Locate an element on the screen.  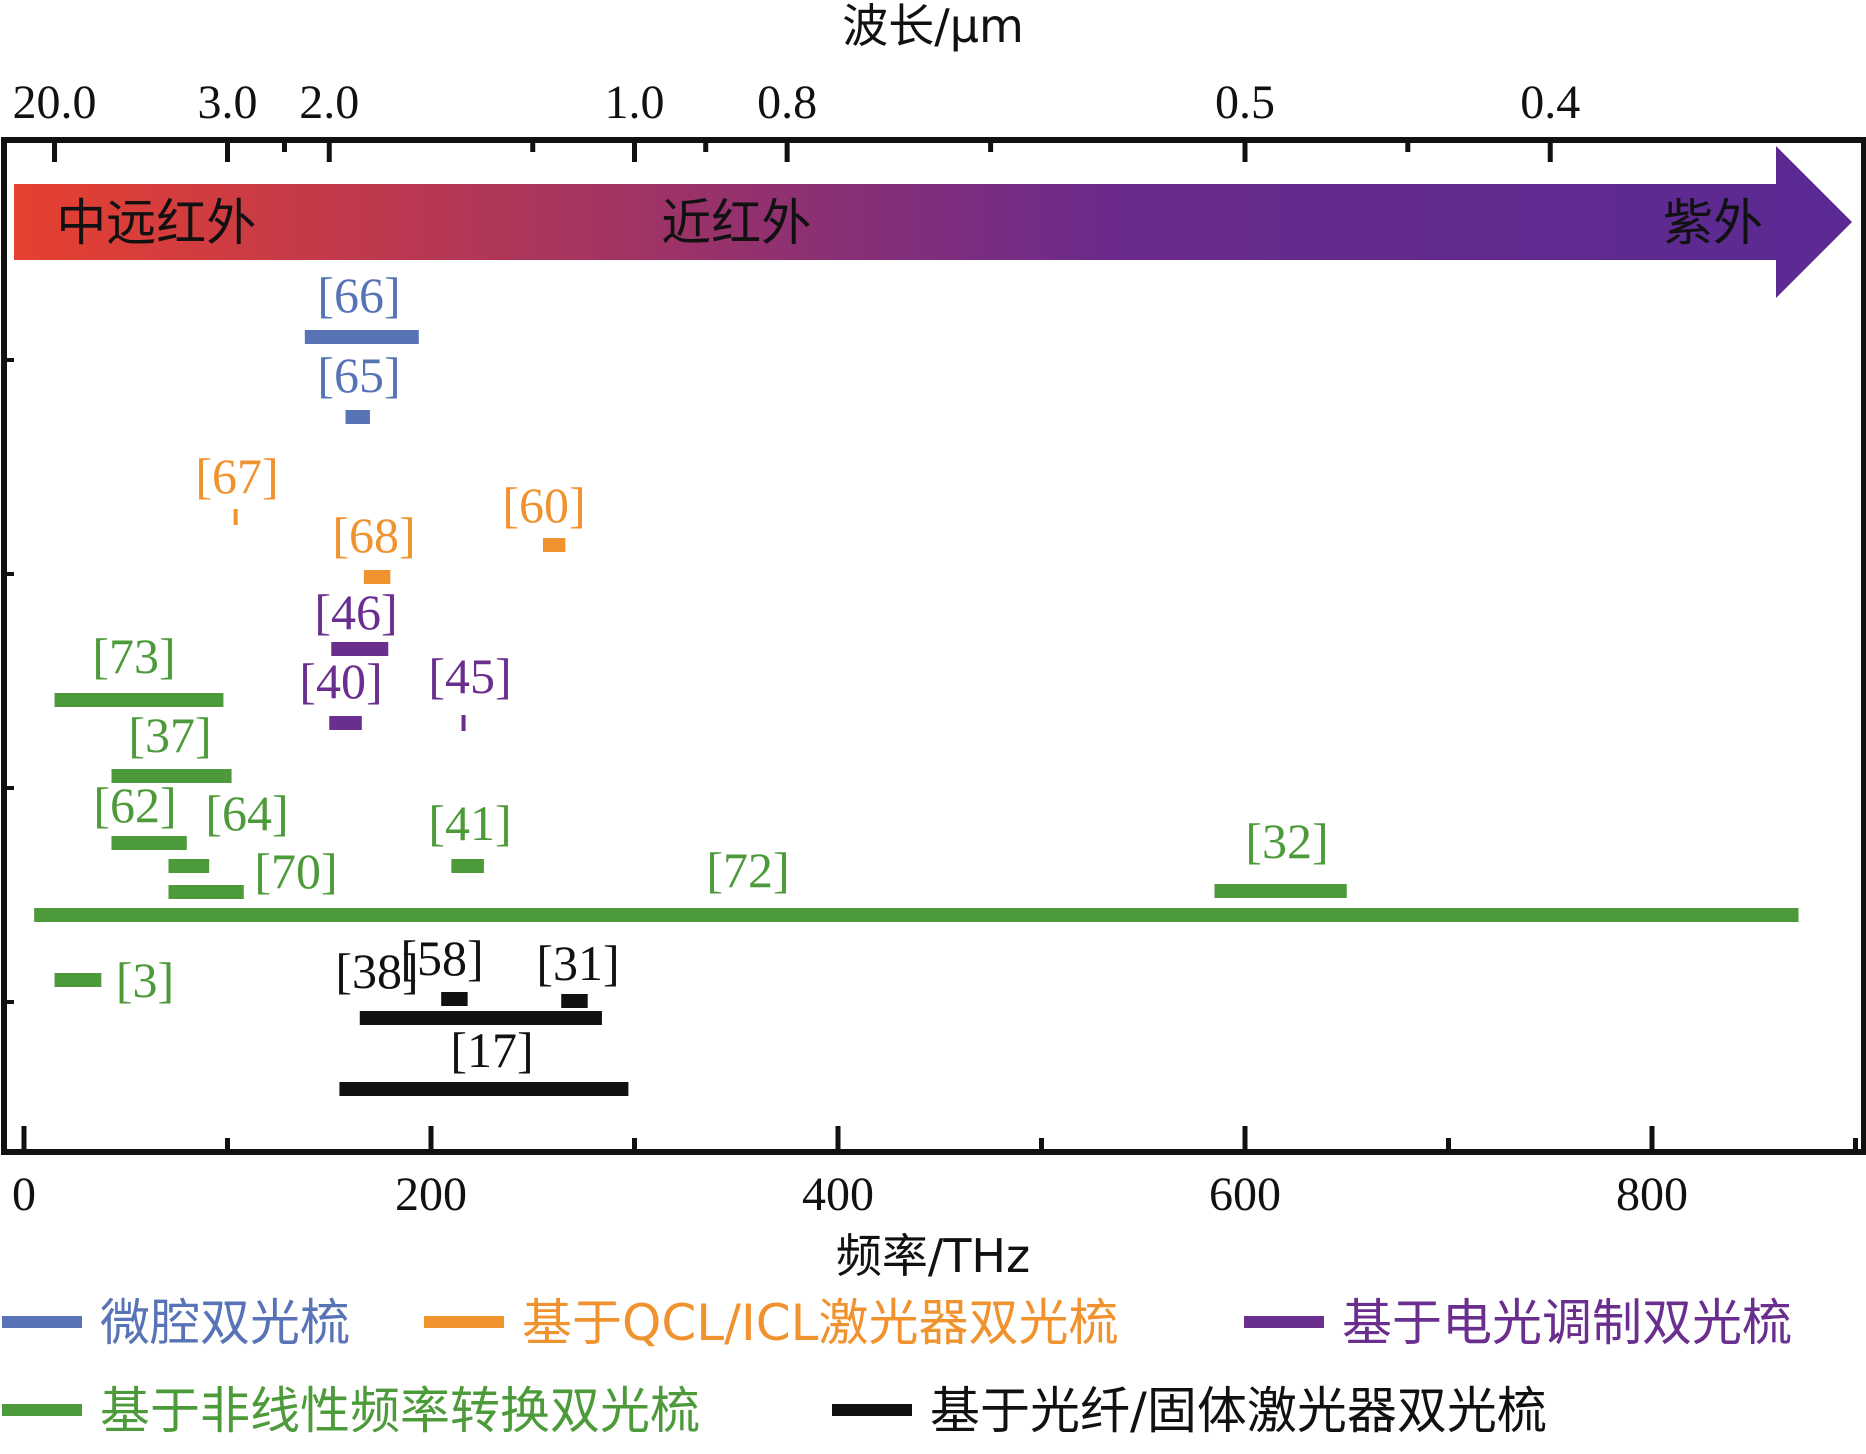
range-ref-label: [70] is located at coordinates (295, 871).